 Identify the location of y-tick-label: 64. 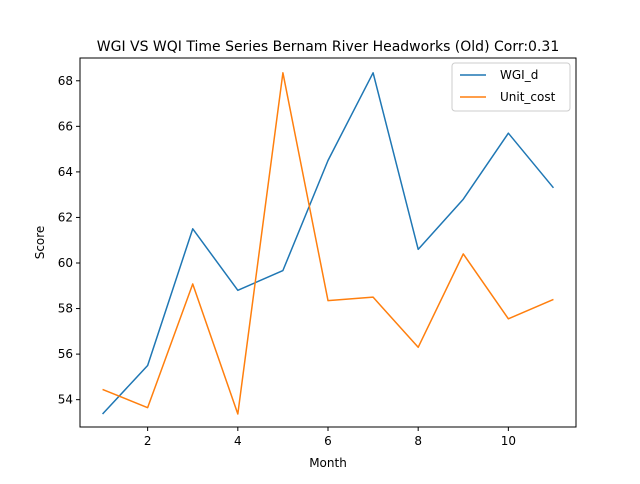
(65, 172).